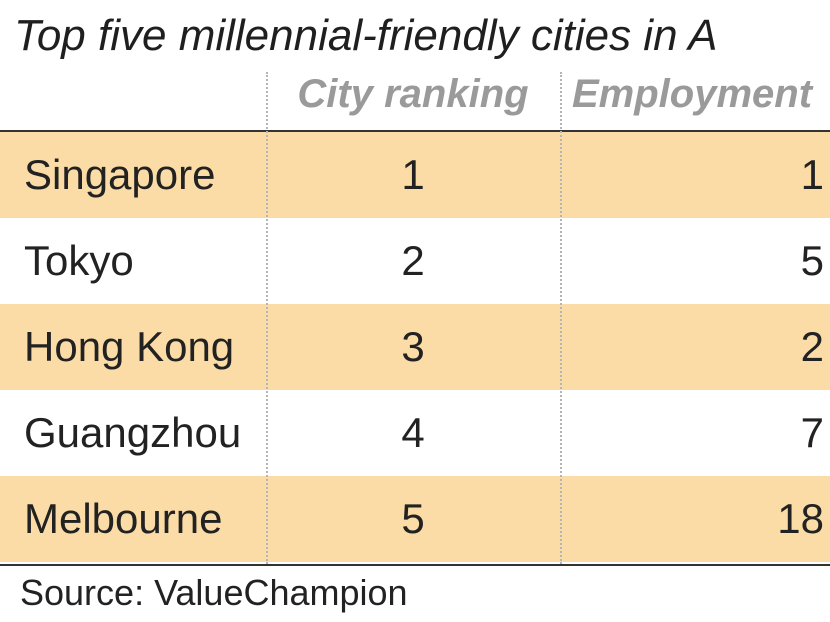 This screenshot has height=622, width=830. What do you see at coordinates (812, 432) in the screenshot?
I see `cell-employment: 7` at bounding box center [812, 432].